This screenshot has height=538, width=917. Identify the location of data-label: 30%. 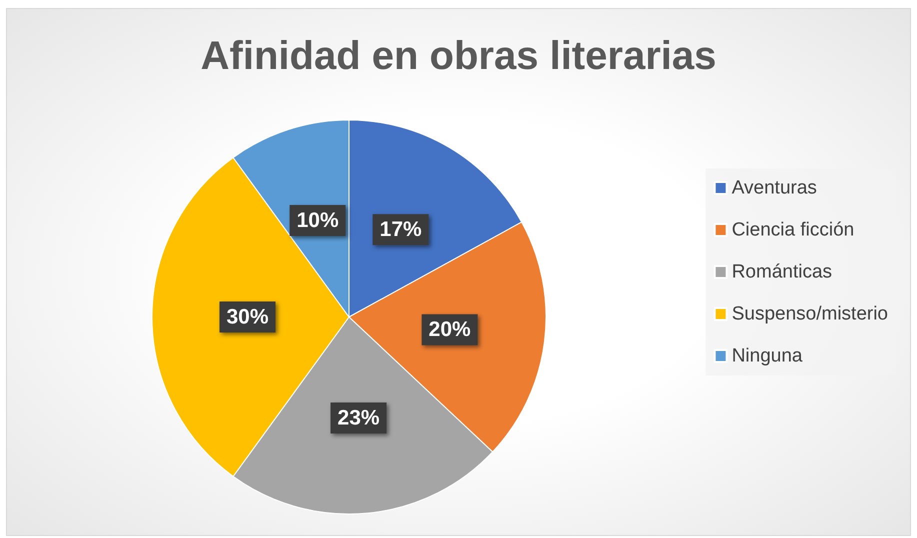
(247, 317).